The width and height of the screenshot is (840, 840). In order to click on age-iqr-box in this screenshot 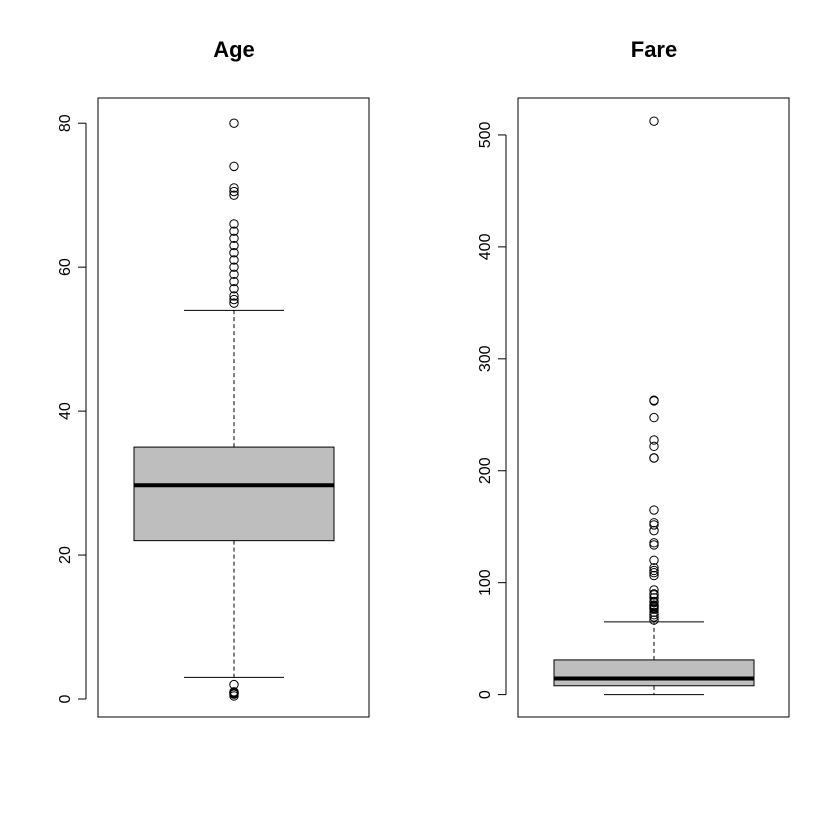, I will do `click(234, 494)`.